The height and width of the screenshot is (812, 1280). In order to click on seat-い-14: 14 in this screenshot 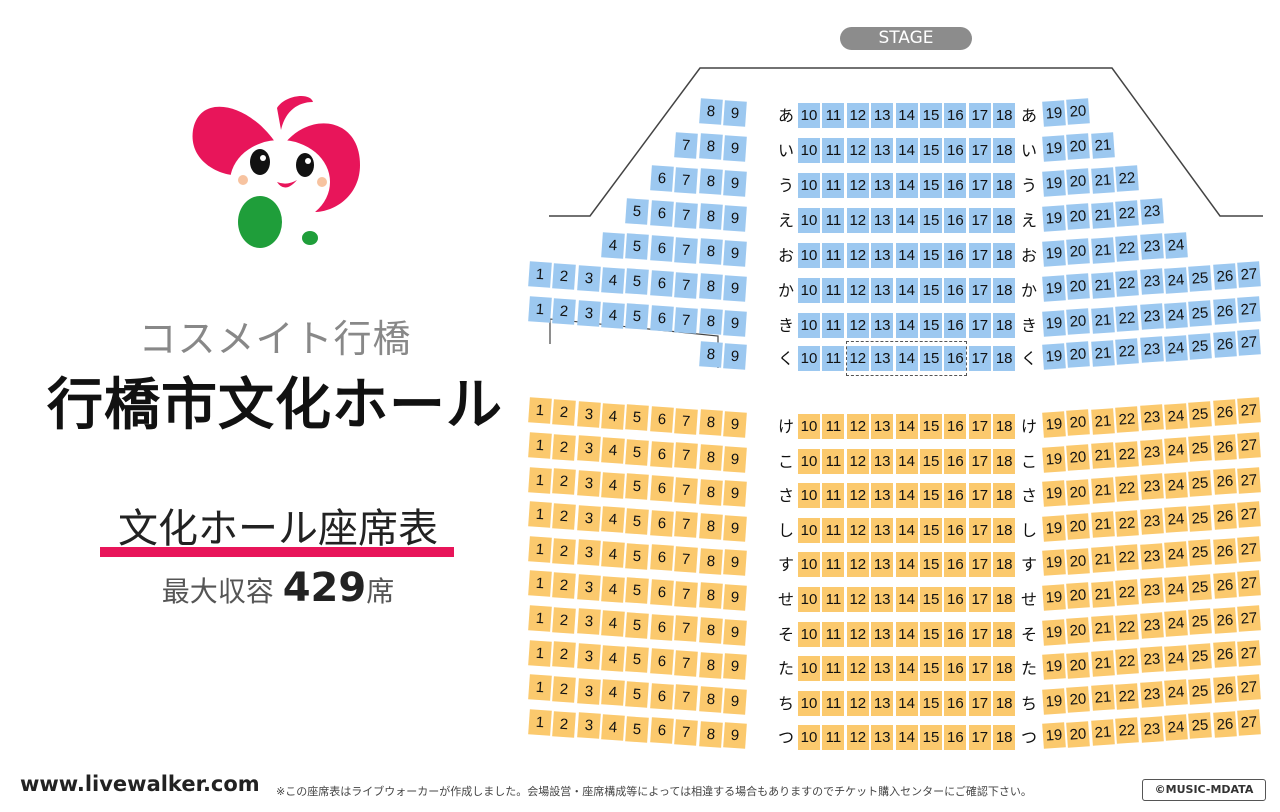, I will do `click(906, 150)`.